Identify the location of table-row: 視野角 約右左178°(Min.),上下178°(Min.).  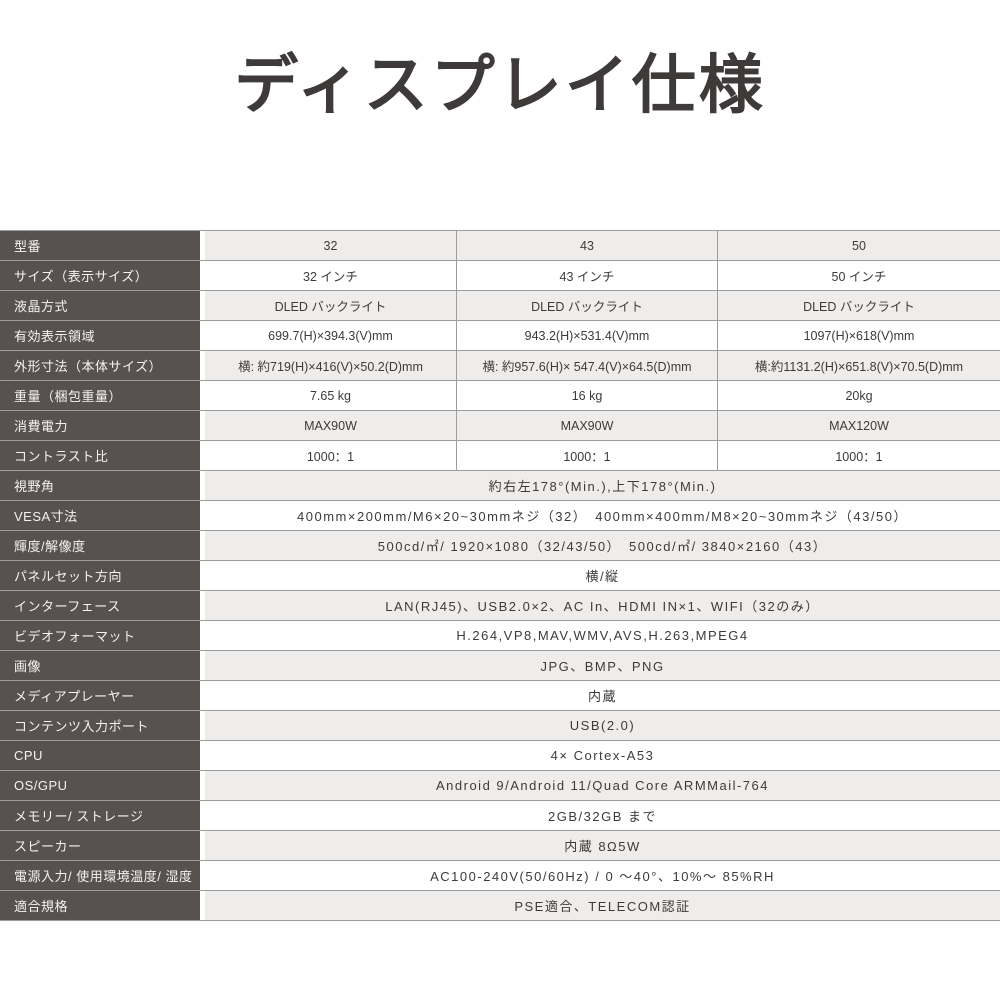
(500, 486).